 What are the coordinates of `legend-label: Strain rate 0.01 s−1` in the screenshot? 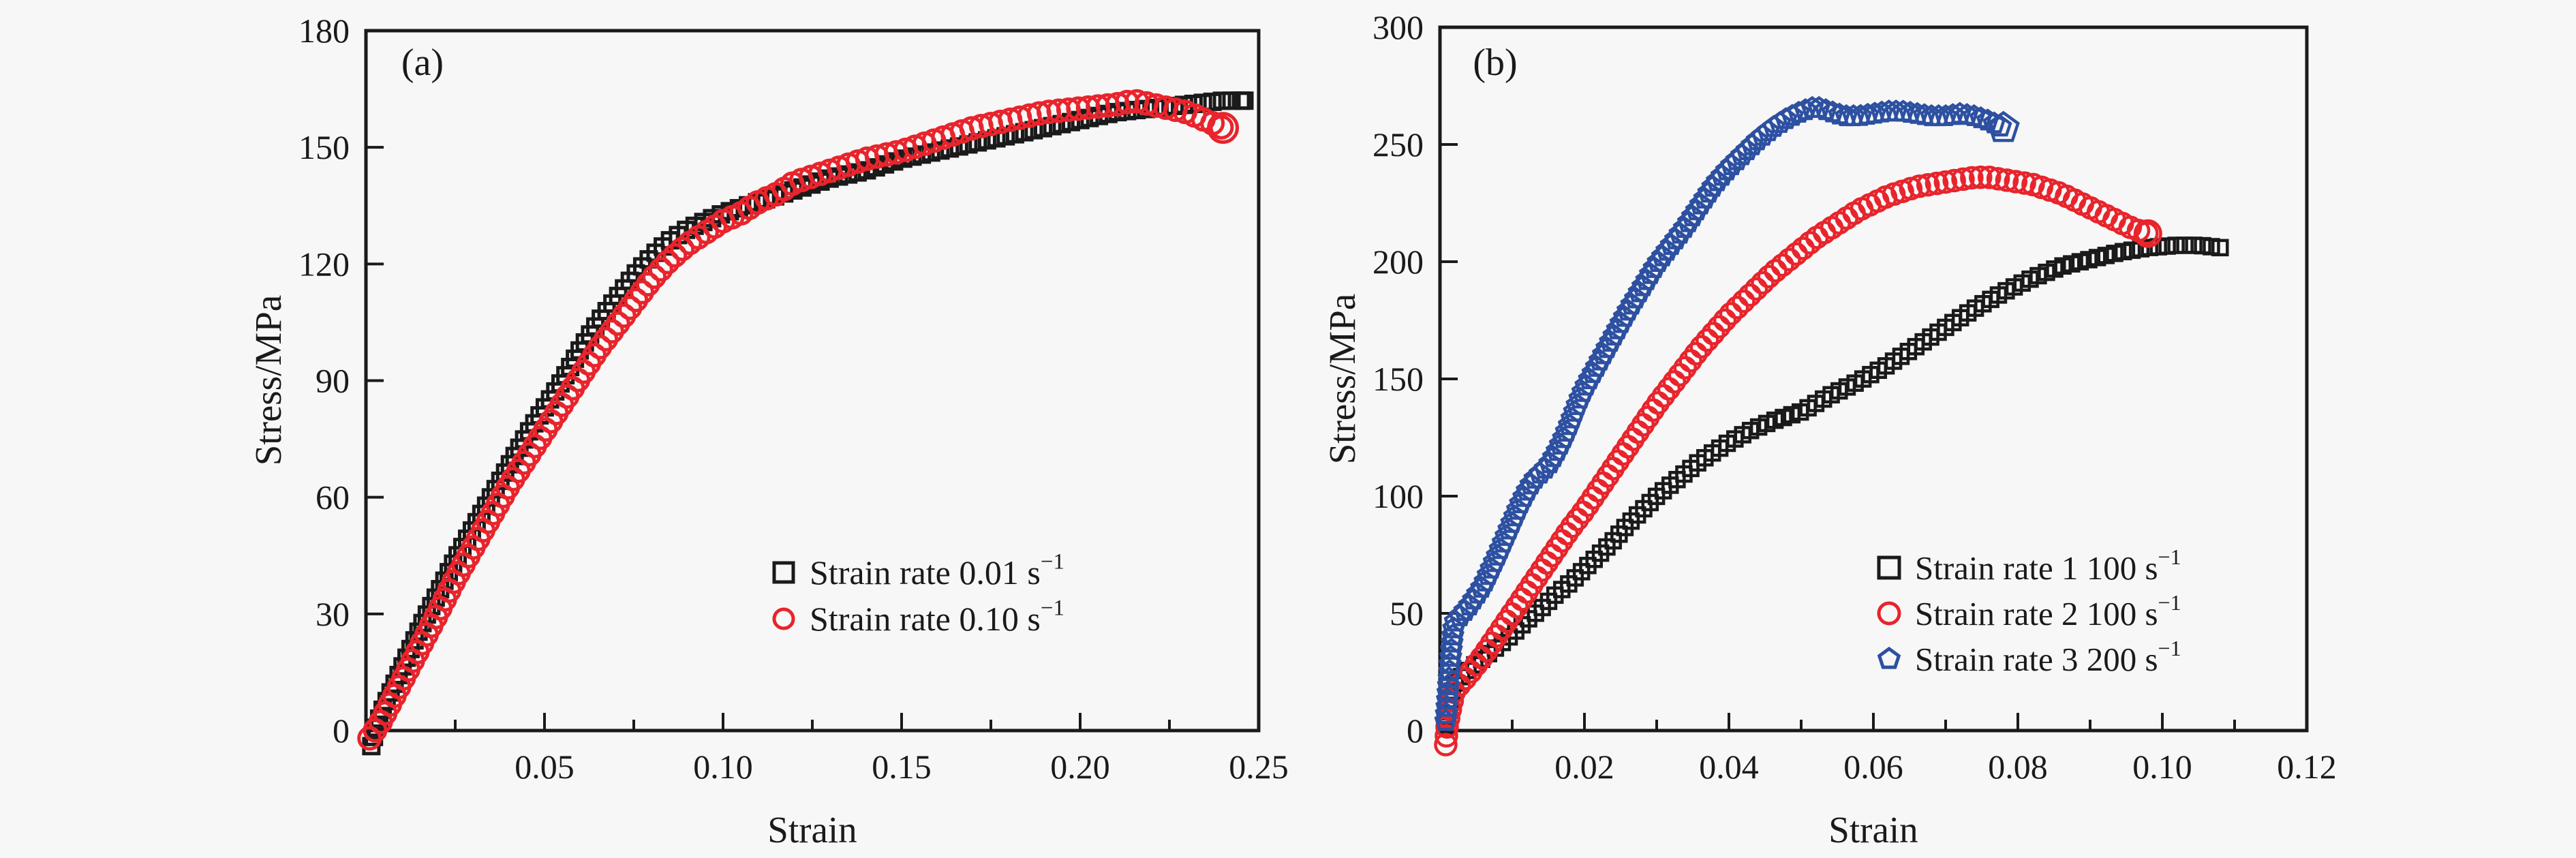 It's located at (937, 571).